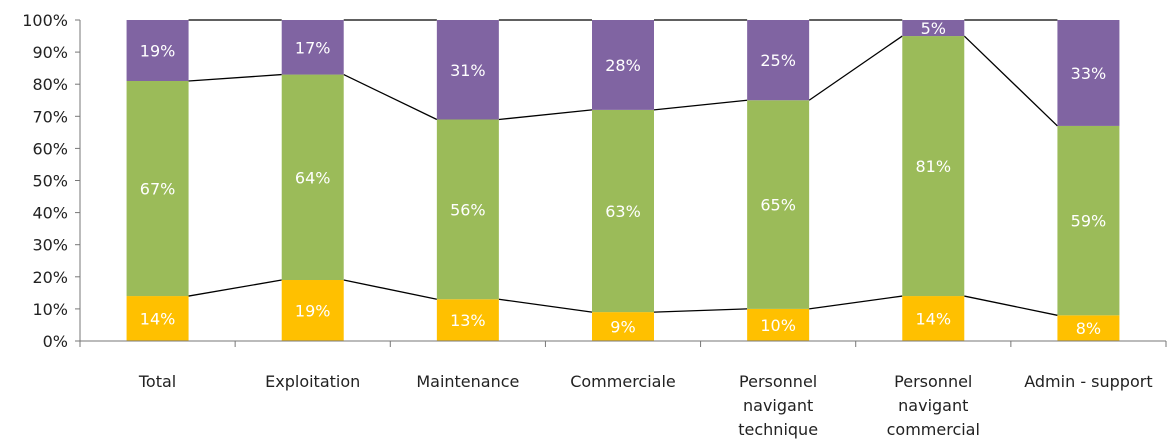 Image resolution: width=1171 pixels, height=443 pixels. What do you see at coordinates (623, 381) in the screenshot?
I see `x-category-label: Commerciale` at bounding box center [623, 381].